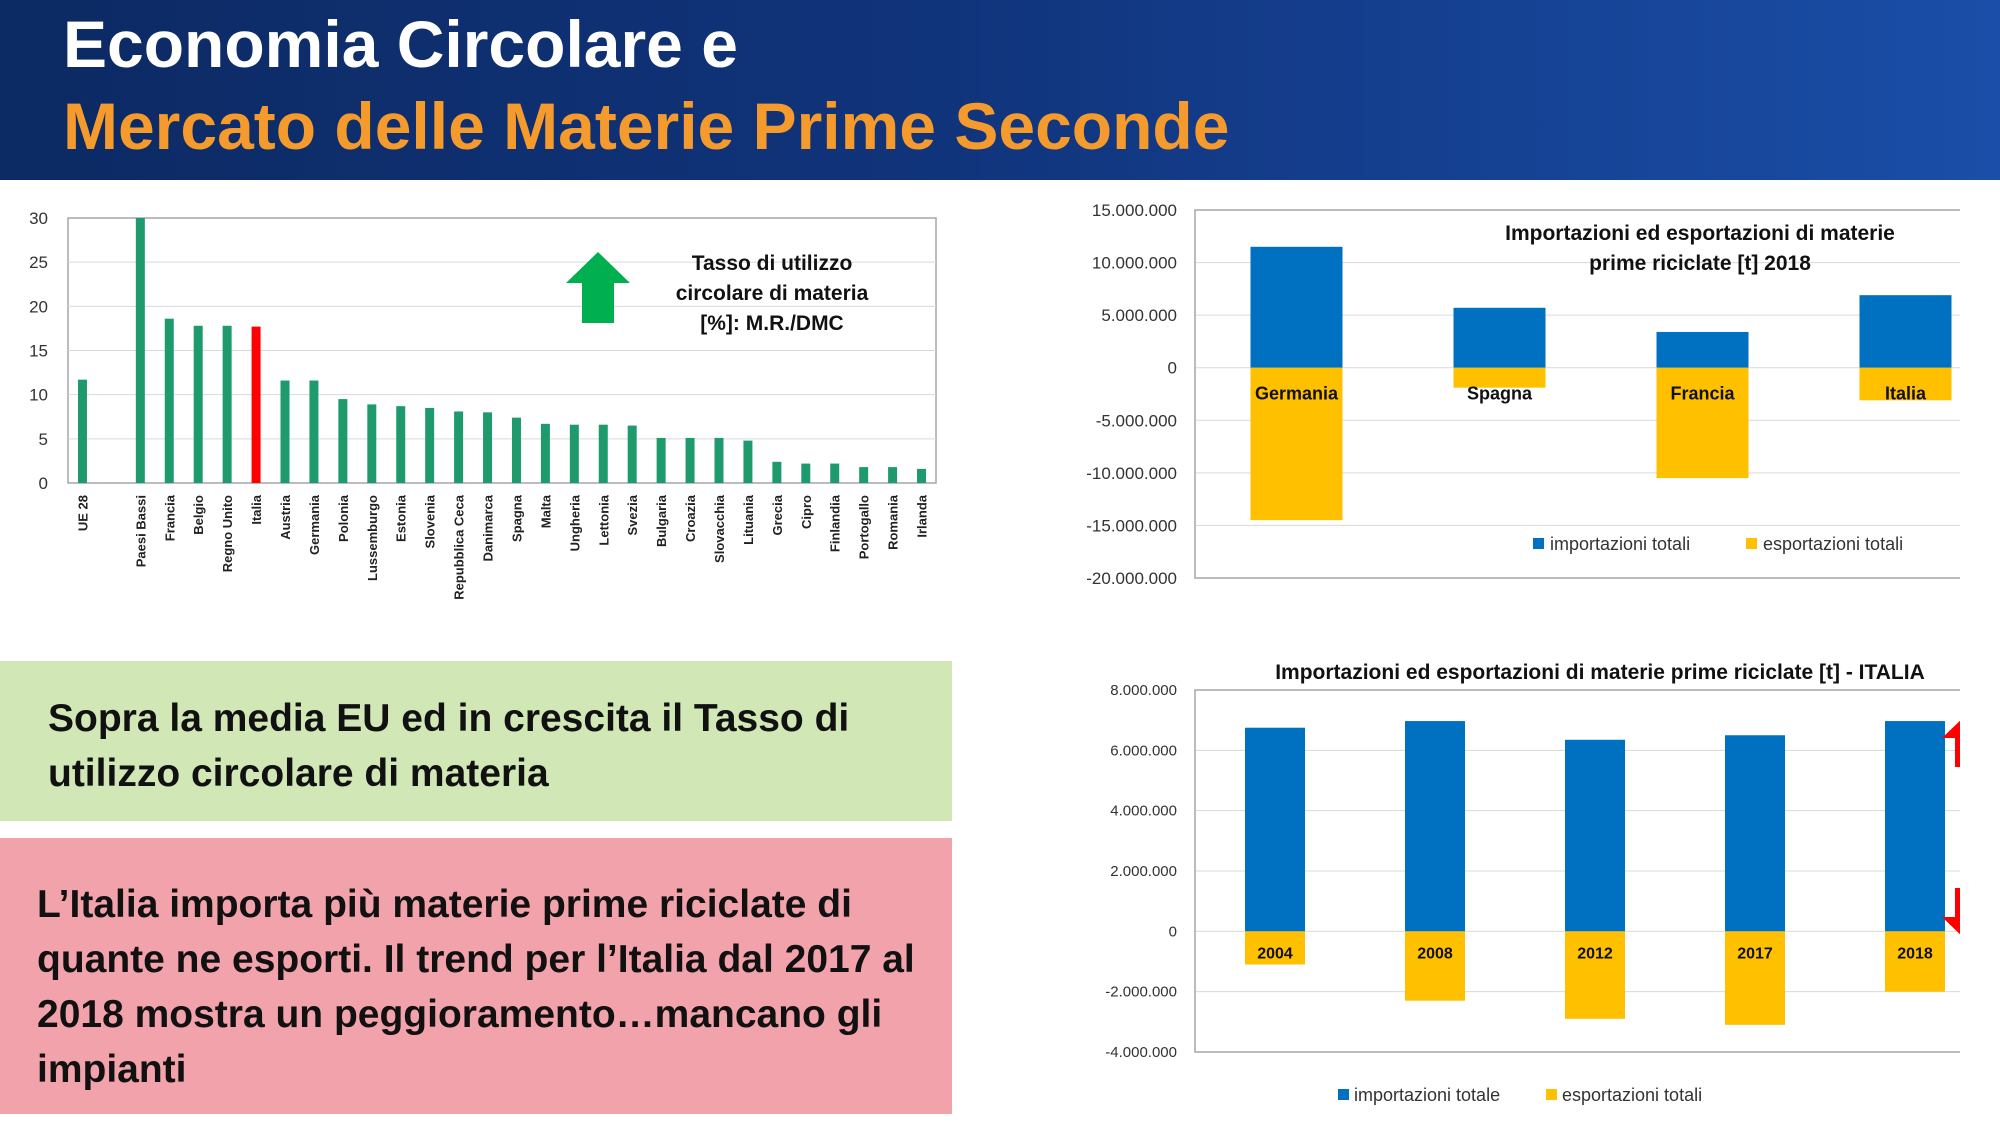  What do you see at coordinates (285, 517) in the screenshot?
I see `x-tick-label: Austria` at bounding box center [285, 517].